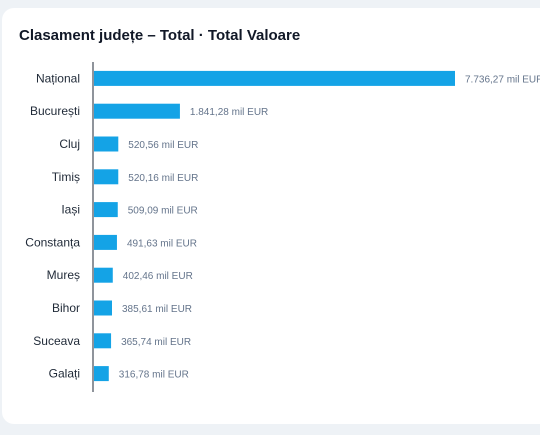 This screenshot has height=435, width=540. Describe the element at coordinates (158, 276) in the screenshot. I see `value-label: 402,46 mil EUR` at that location.